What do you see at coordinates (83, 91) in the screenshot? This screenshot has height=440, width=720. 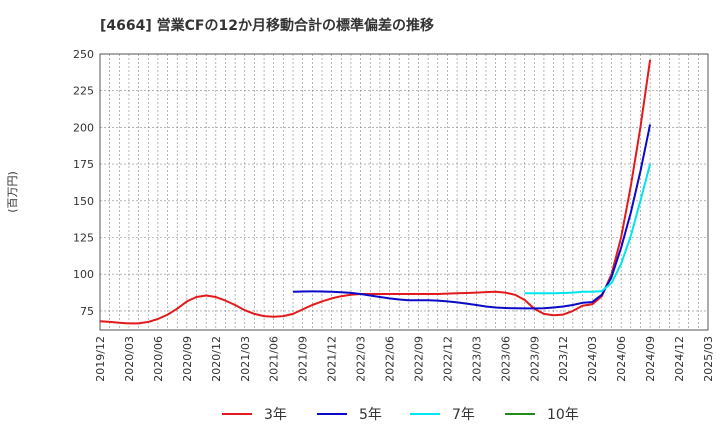 I see `y-tick-label: 225` at bounding box center [83, 91].